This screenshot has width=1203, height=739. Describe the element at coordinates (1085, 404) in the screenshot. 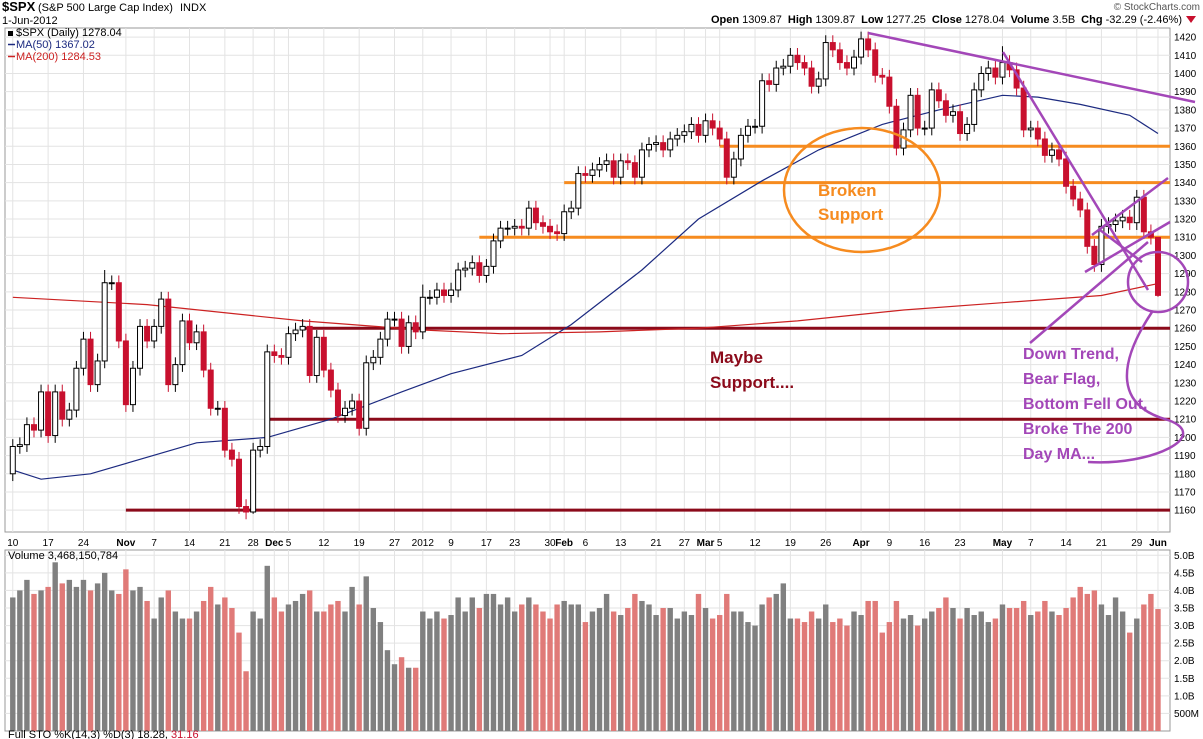

I see `annotation: Bottom Fell Out,` at that location.